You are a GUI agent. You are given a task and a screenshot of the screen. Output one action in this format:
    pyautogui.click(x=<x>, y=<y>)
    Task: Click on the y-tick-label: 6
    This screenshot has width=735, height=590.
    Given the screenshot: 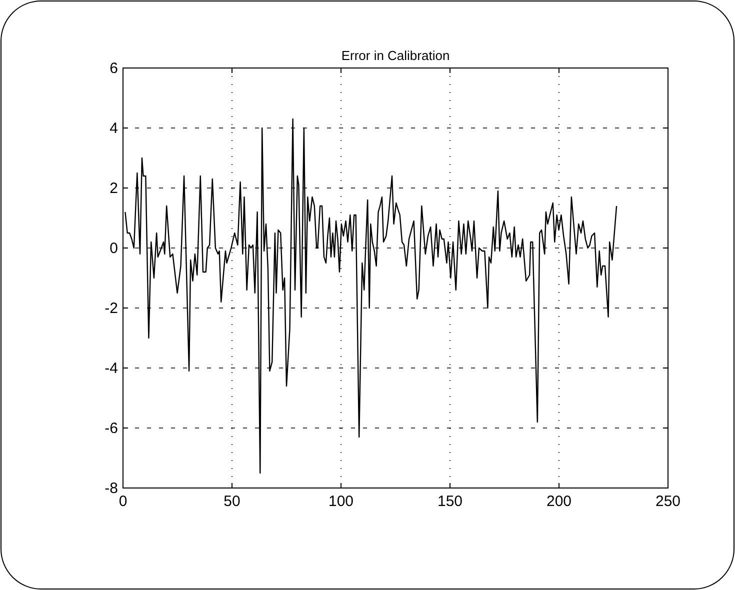 What is the action you would take?
    pyautogui.click(x=114, y=68)
    